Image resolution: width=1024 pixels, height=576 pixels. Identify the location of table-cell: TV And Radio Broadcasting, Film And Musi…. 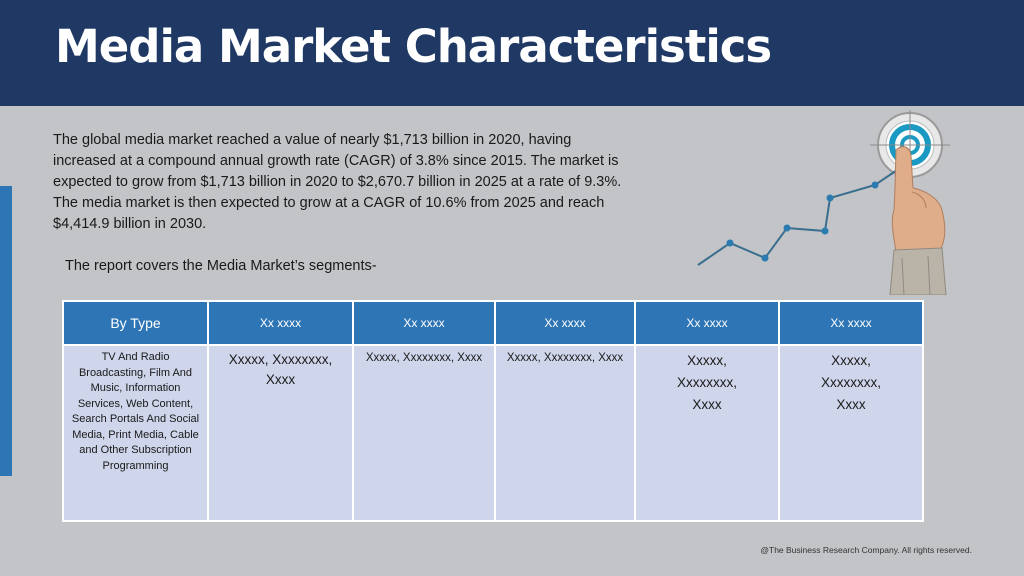
(135, 433).